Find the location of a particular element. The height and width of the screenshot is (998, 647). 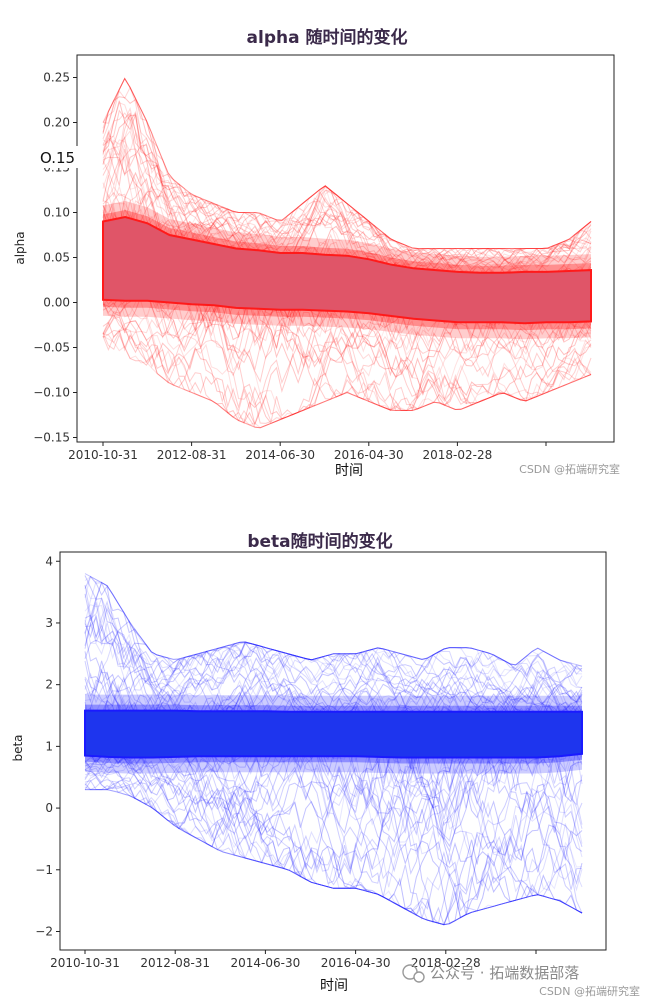

wechat-watermark: 公众号 · 拓端数据部落 is located at coordinates (504, 973).